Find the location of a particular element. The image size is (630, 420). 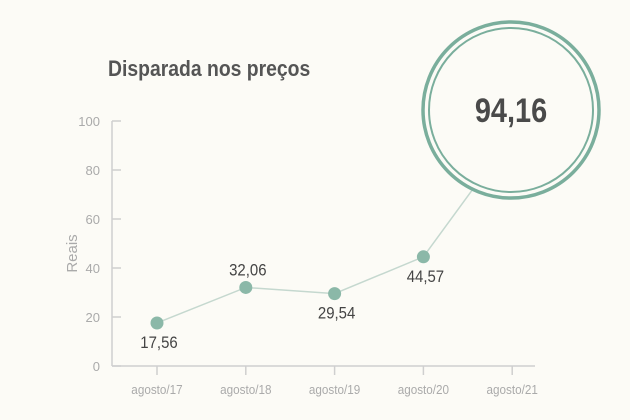

highlight-circle-inner is located at coordinates (511, 110).